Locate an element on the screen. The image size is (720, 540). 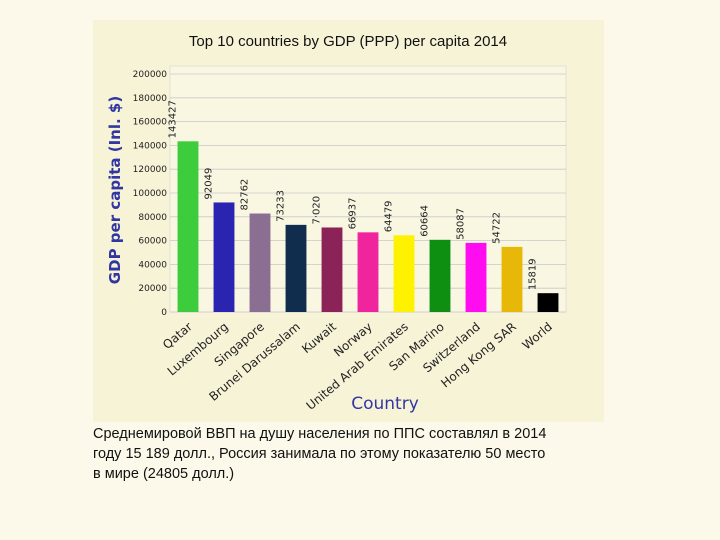
bar-world is located at coordinates (548, 302).